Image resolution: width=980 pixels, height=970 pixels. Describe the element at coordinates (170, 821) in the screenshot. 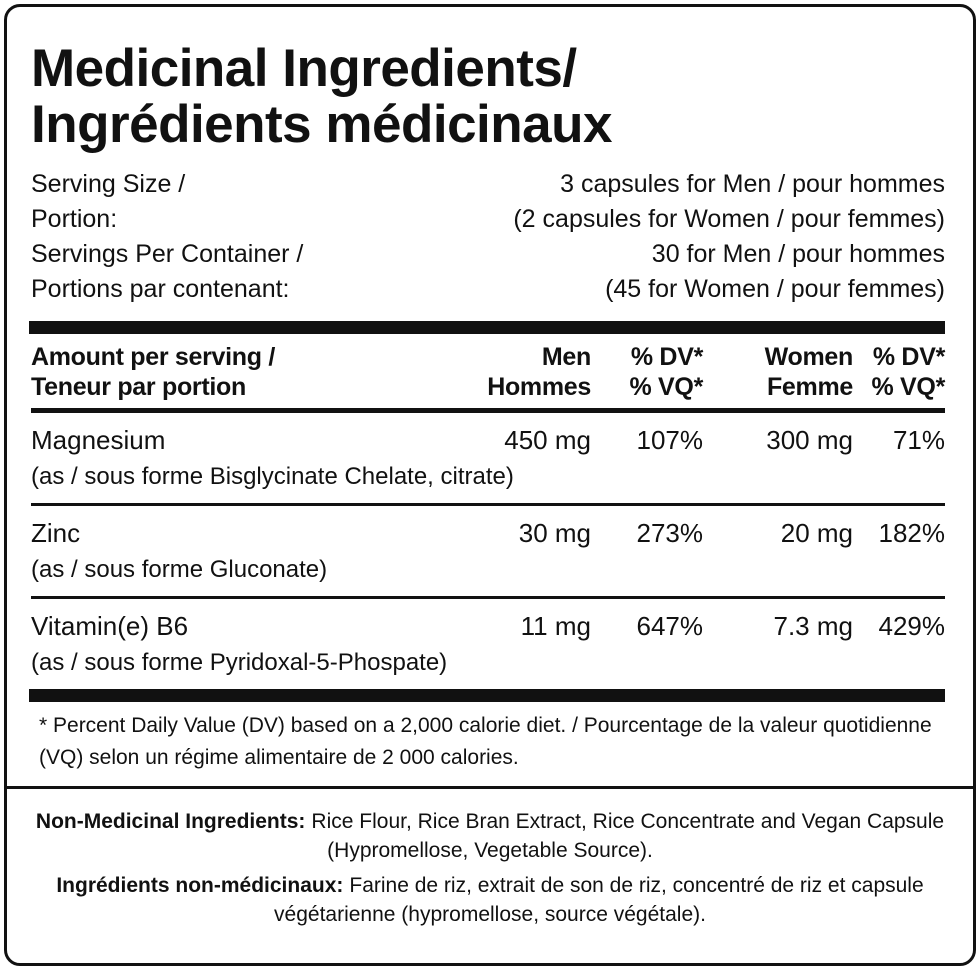

I see `ingredient-heading: Non-Medicinal Ingredients:` at that location.